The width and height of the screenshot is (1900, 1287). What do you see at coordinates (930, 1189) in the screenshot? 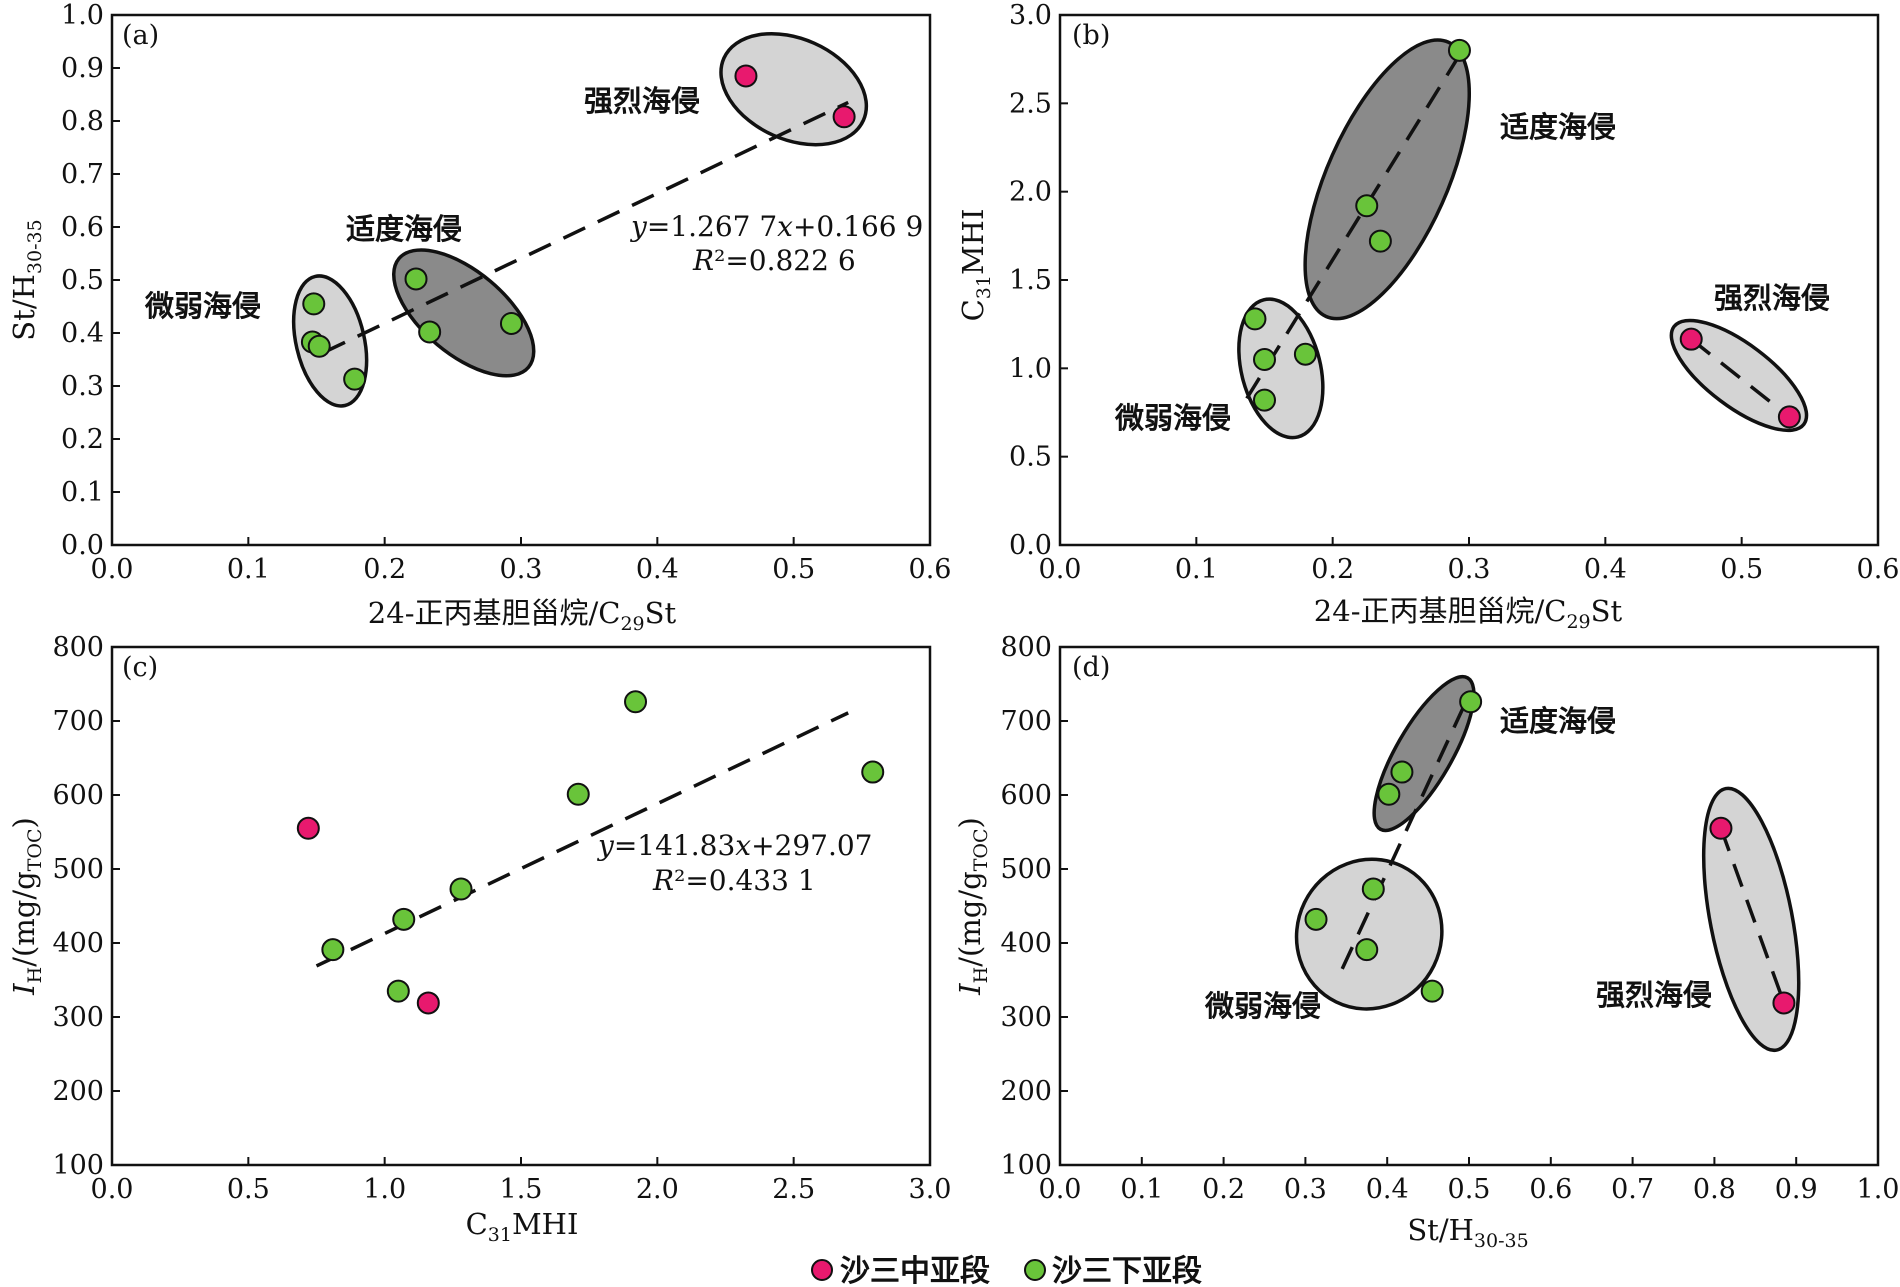
I see `panel-c-xtick-label: 3.0` at bounding box center [930, 1189].